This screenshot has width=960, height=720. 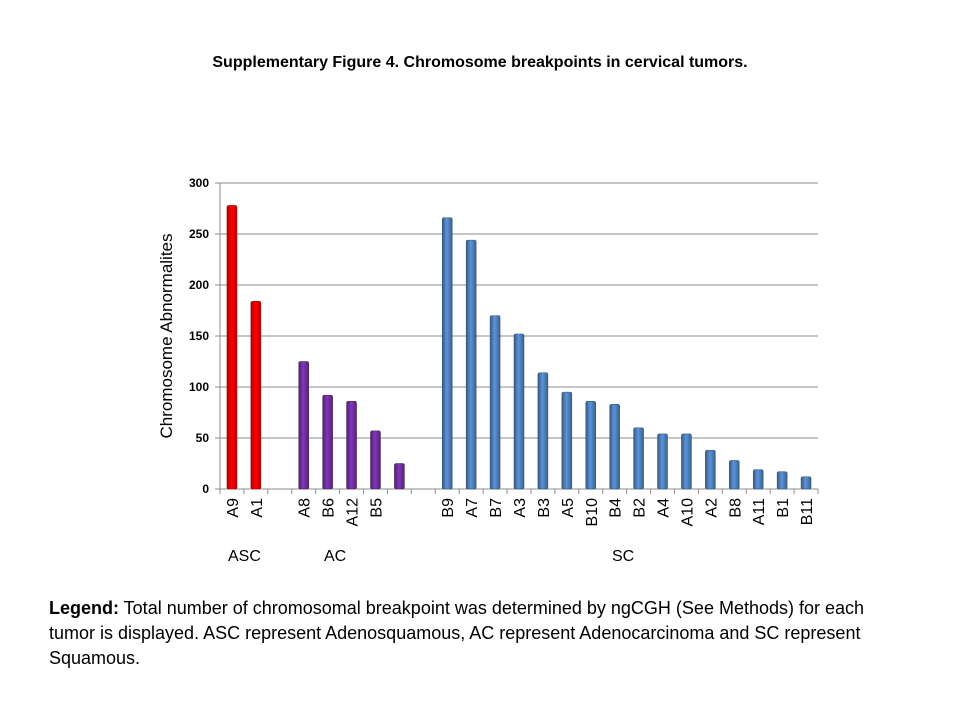 I want to click on x-tick-label: A3, so click(x=520, y=508).